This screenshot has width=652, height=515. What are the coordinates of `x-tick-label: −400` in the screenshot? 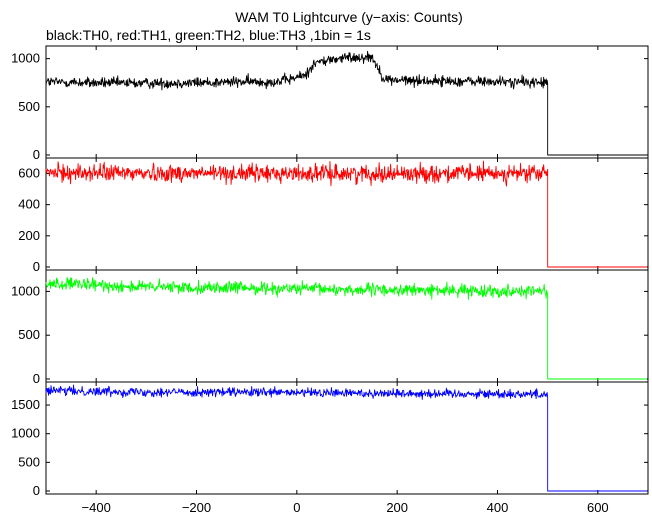 It's located at (96, 507).